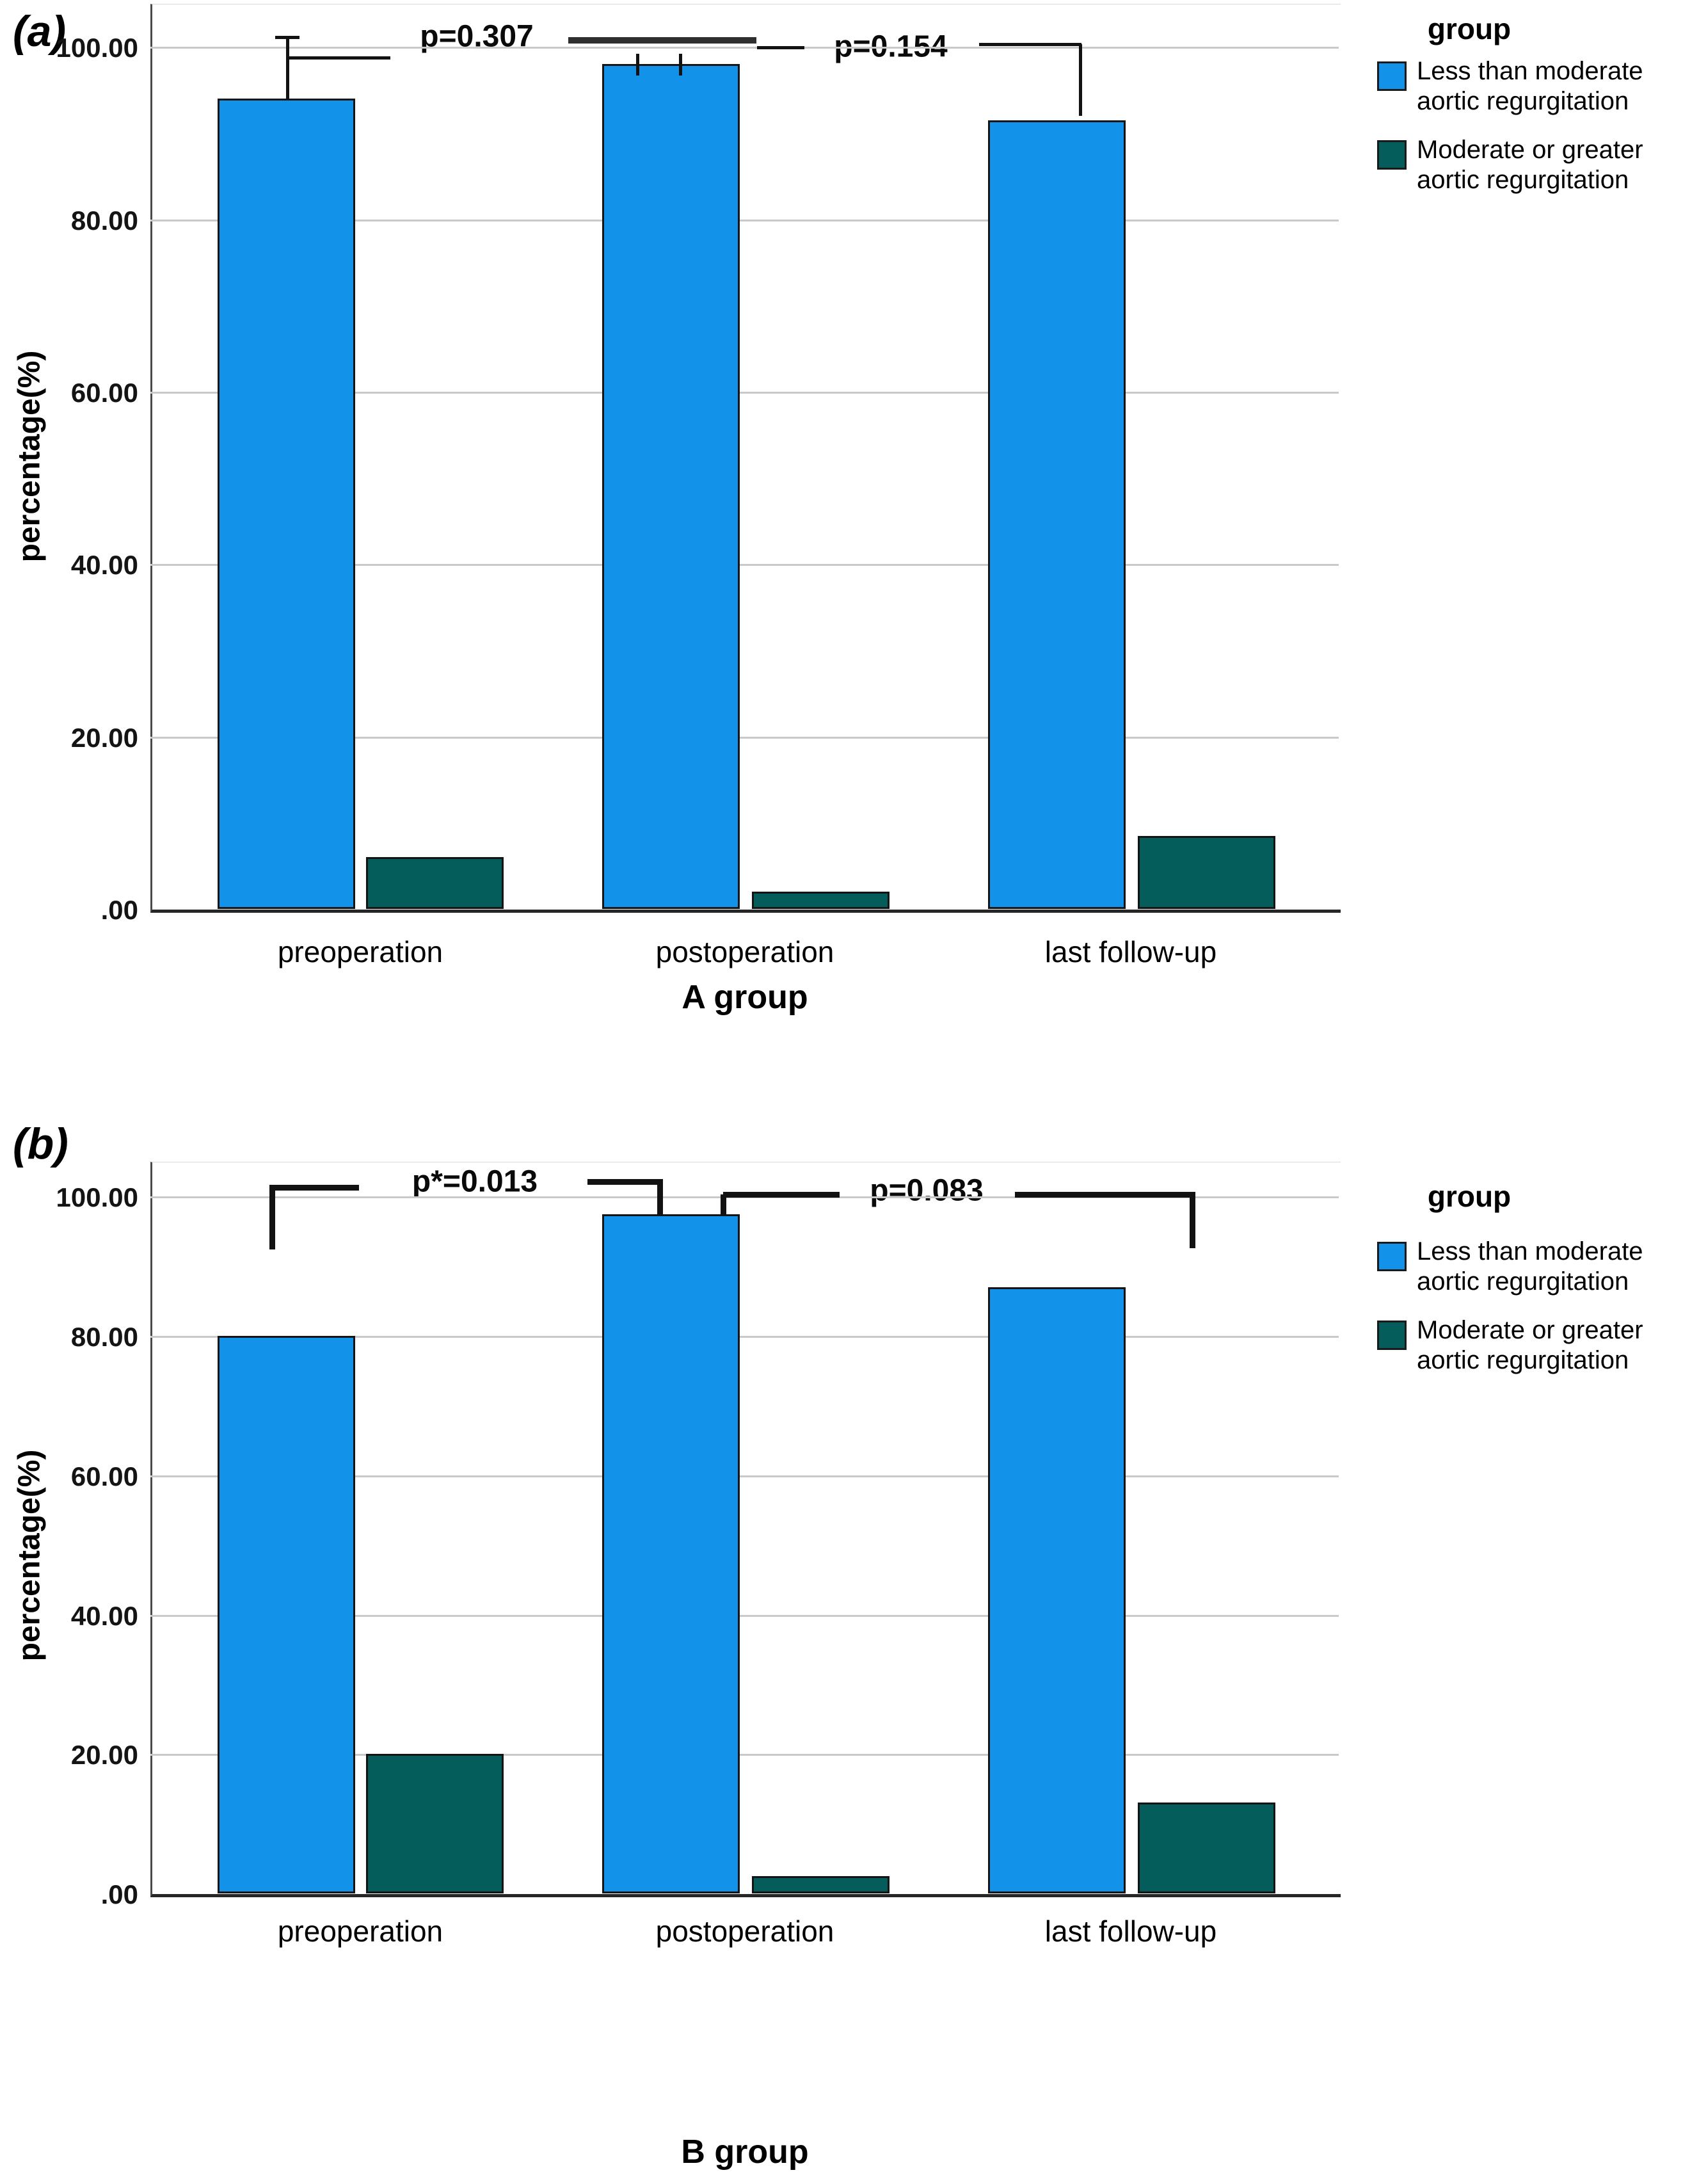 The image size is (1699, 2184). Describe the element at coordinates (745, 997) in the screenshot. I see `x-axis-title-a: A group` at that location.